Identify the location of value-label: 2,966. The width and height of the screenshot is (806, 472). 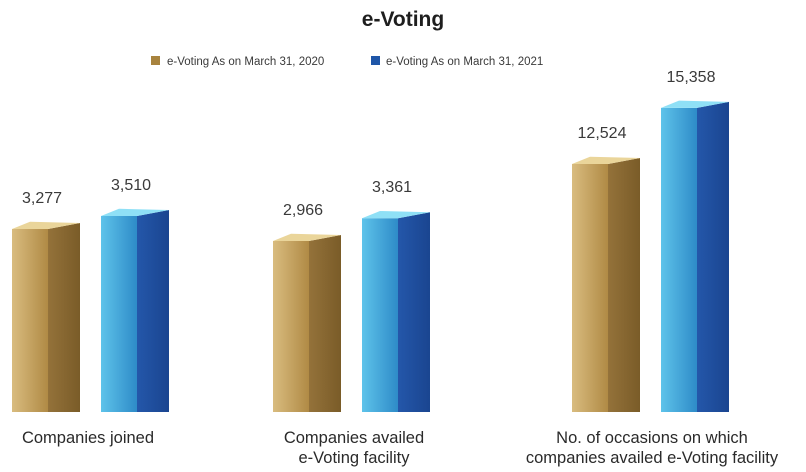
(303, 210).